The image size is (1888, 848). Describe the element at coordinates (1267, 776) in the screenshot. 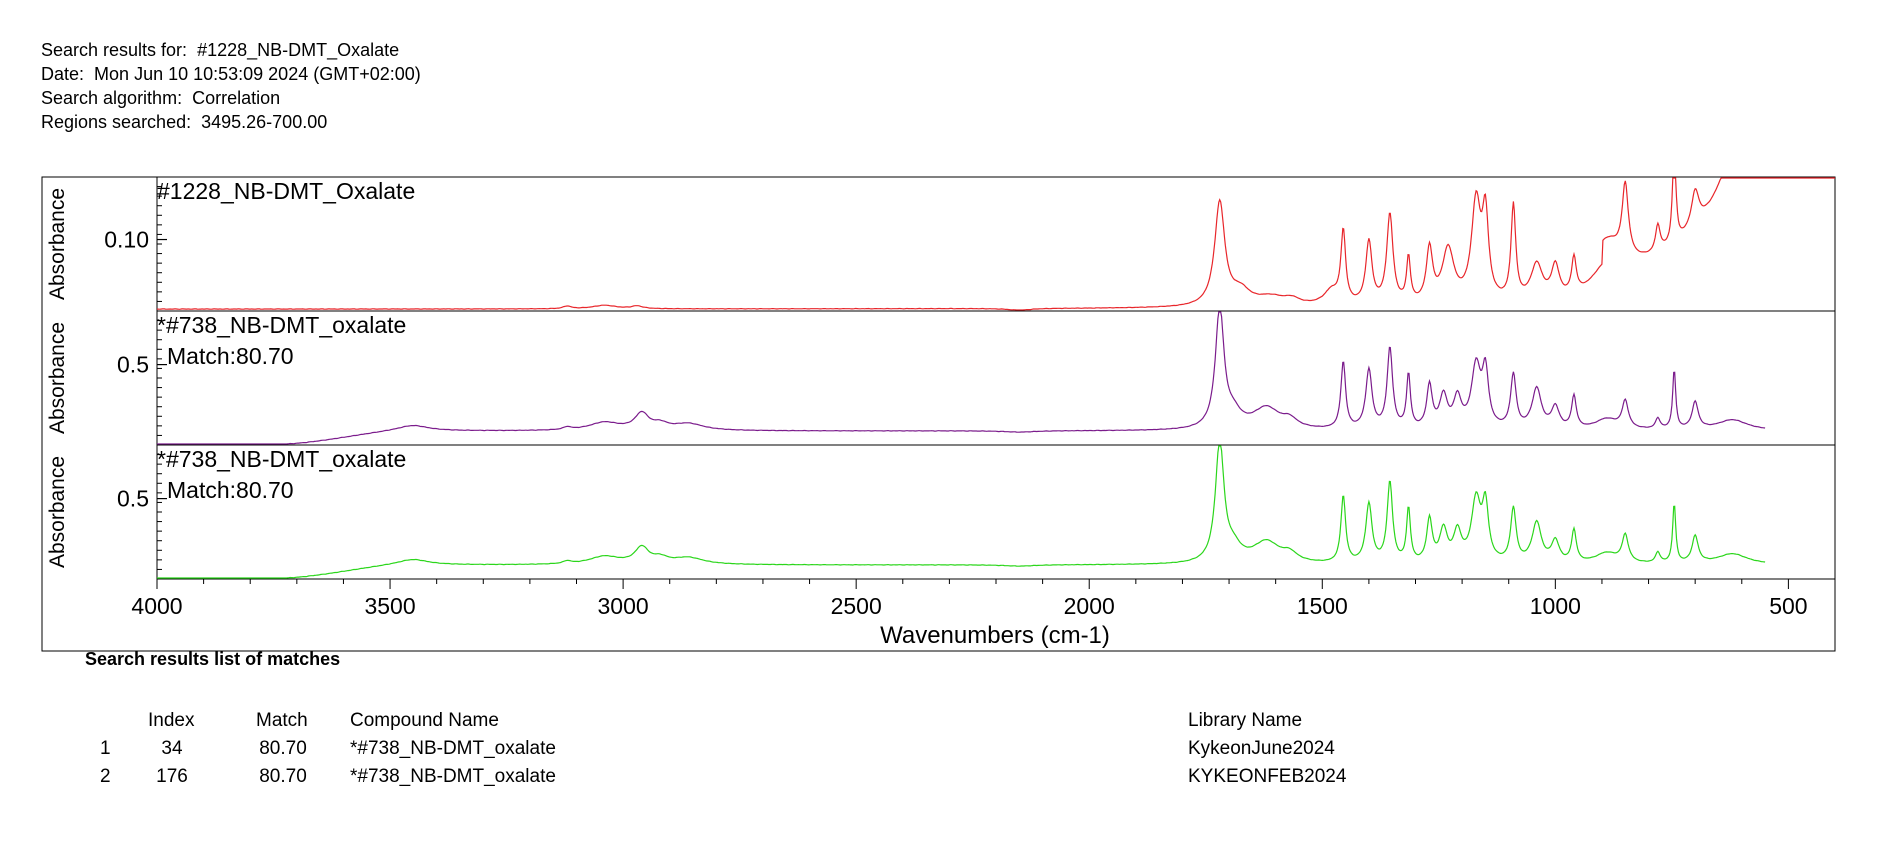

I see `row-2-library: KYKEONFEB2024` at that location.